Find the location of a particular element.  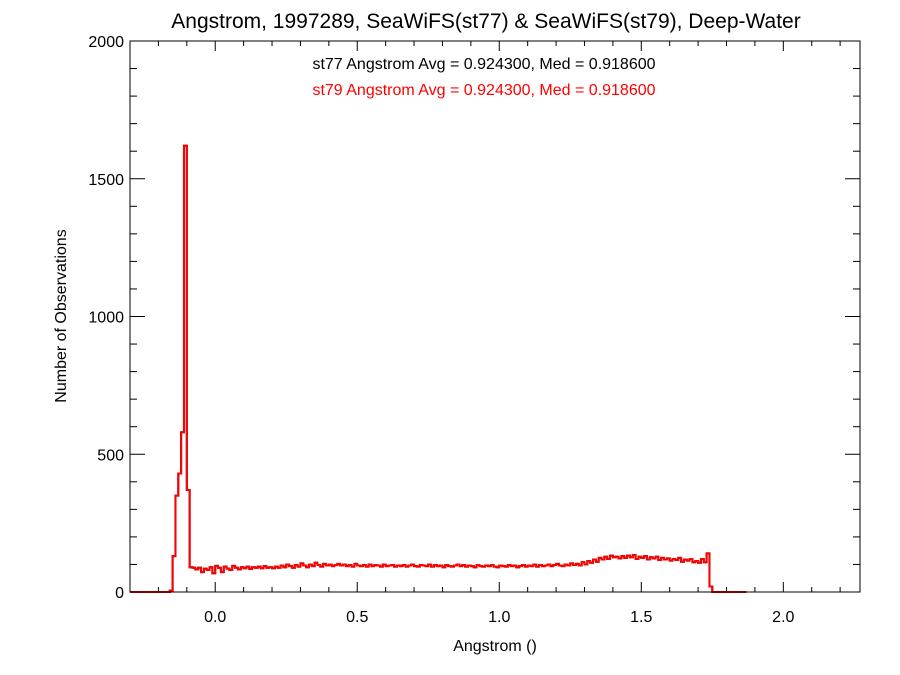

x-tick-label: 0.0 is located at coordinates (215, 617).